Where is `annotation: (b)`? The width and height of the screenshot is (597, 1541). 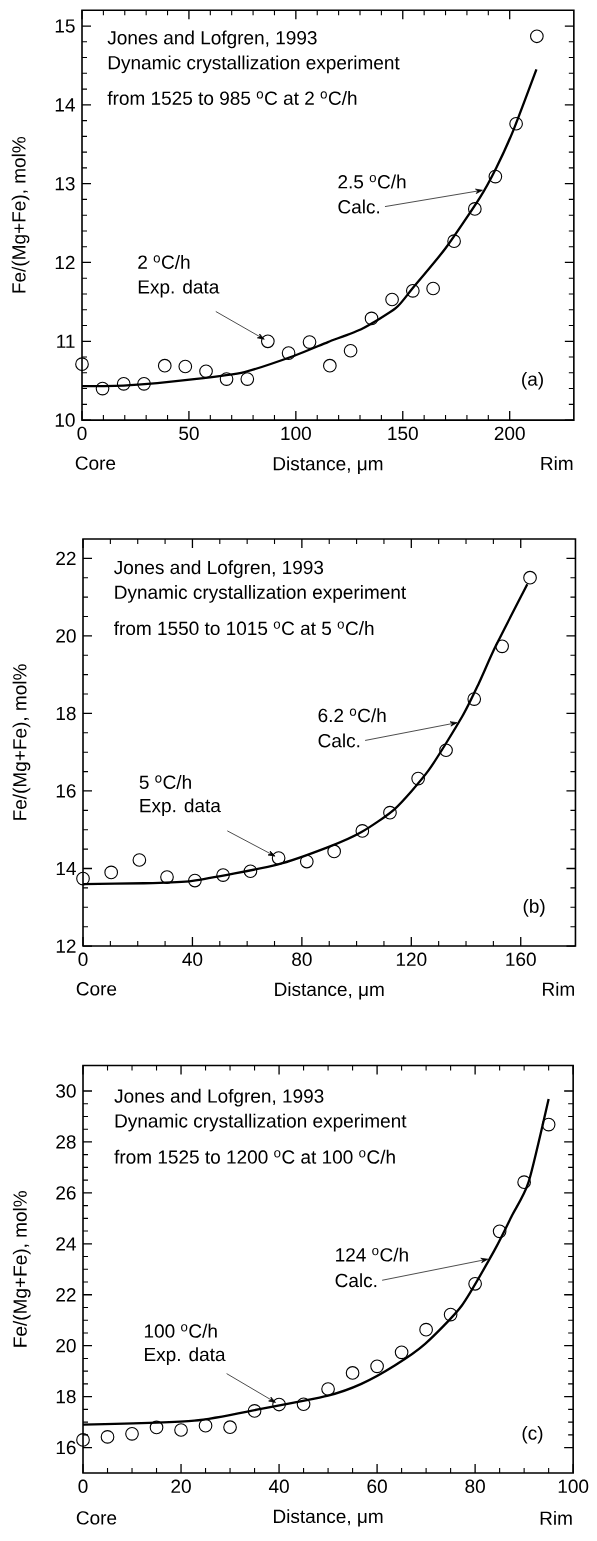 annotation: (b) is located at coordinates (534, 907).